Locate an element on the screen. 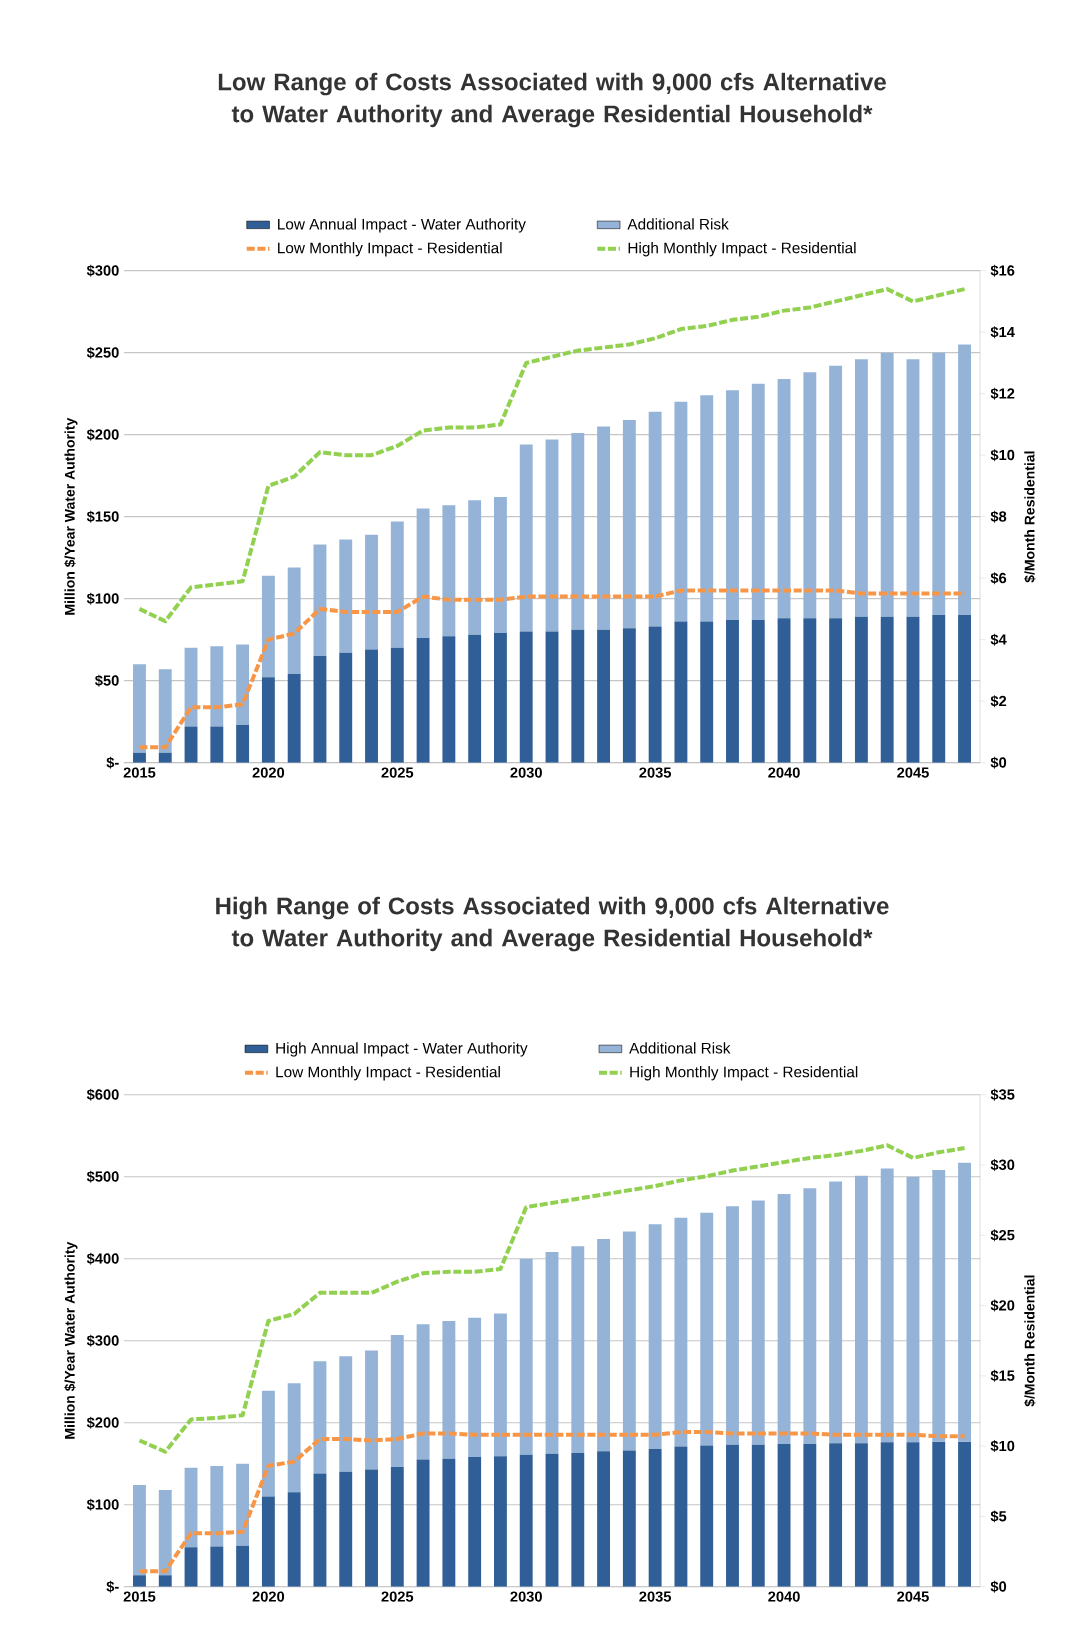 The height and width of the screenshot is (1644, 1071). x-tick-label: 2015 is located at coordinates (139, 772).